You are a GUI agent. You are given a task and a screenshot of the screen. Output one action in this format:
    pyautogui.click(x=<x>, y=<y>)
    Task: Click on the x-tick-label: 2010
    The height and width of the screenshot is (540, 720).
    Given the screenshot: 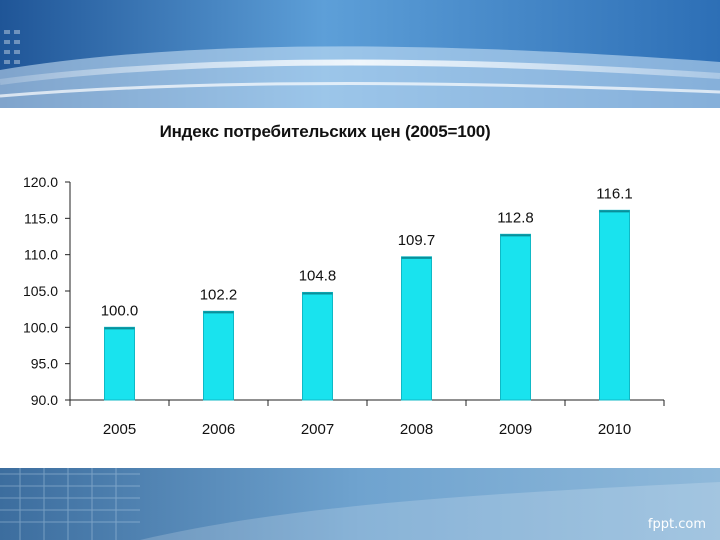 What is the action you would take?
    pyautogui.click(x=614, y=429)
    